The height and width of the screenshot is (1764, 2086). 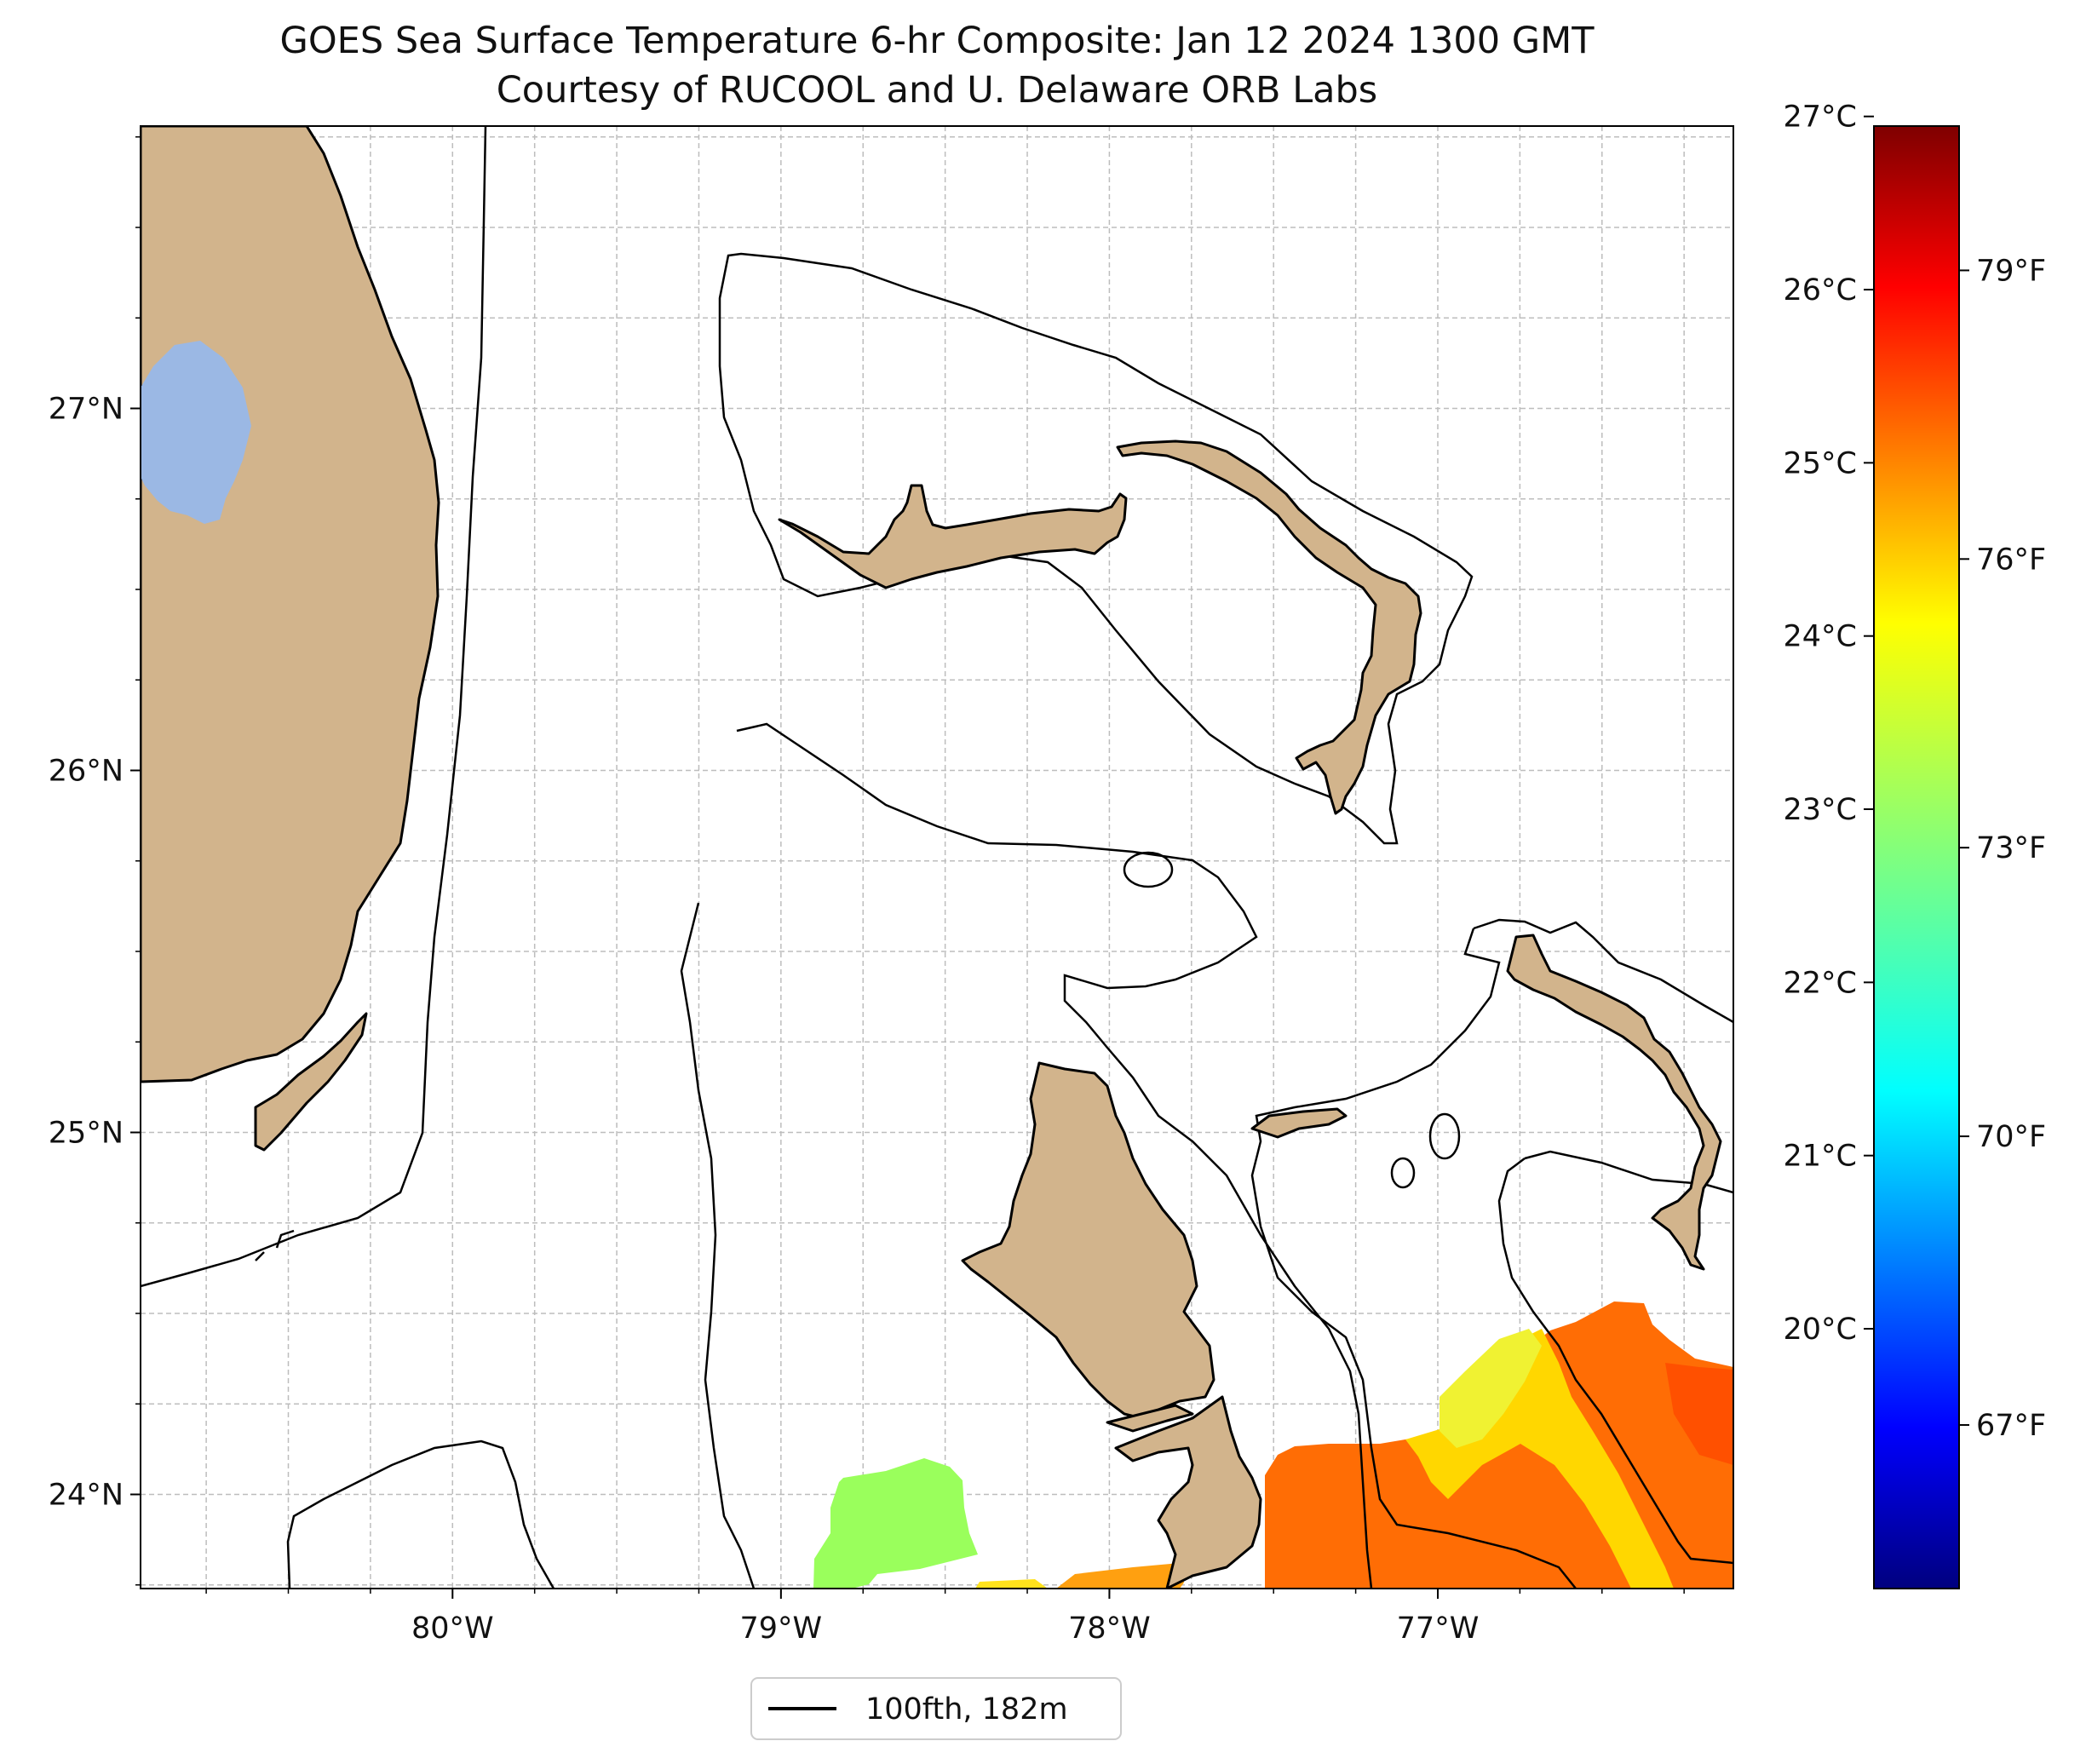 What do you see at coordinates (1413, 1258) in the screenshot?
I see `contour-exuma-inner` at bounding box center [1413, 1258].